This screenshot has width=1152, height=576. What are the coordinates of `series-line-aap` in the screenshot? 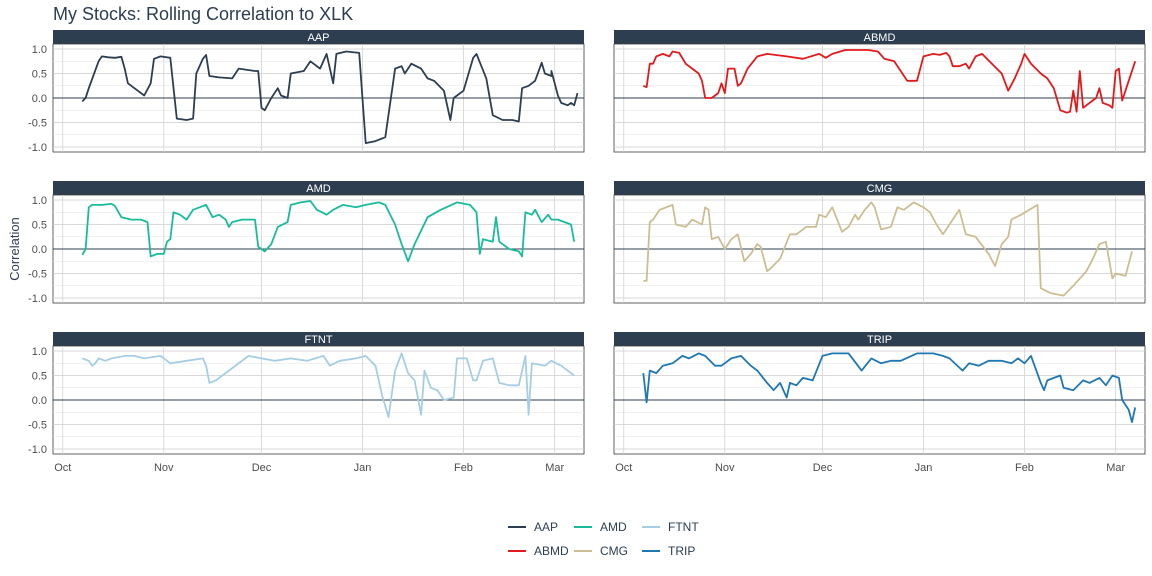 It's located at (330, 97).